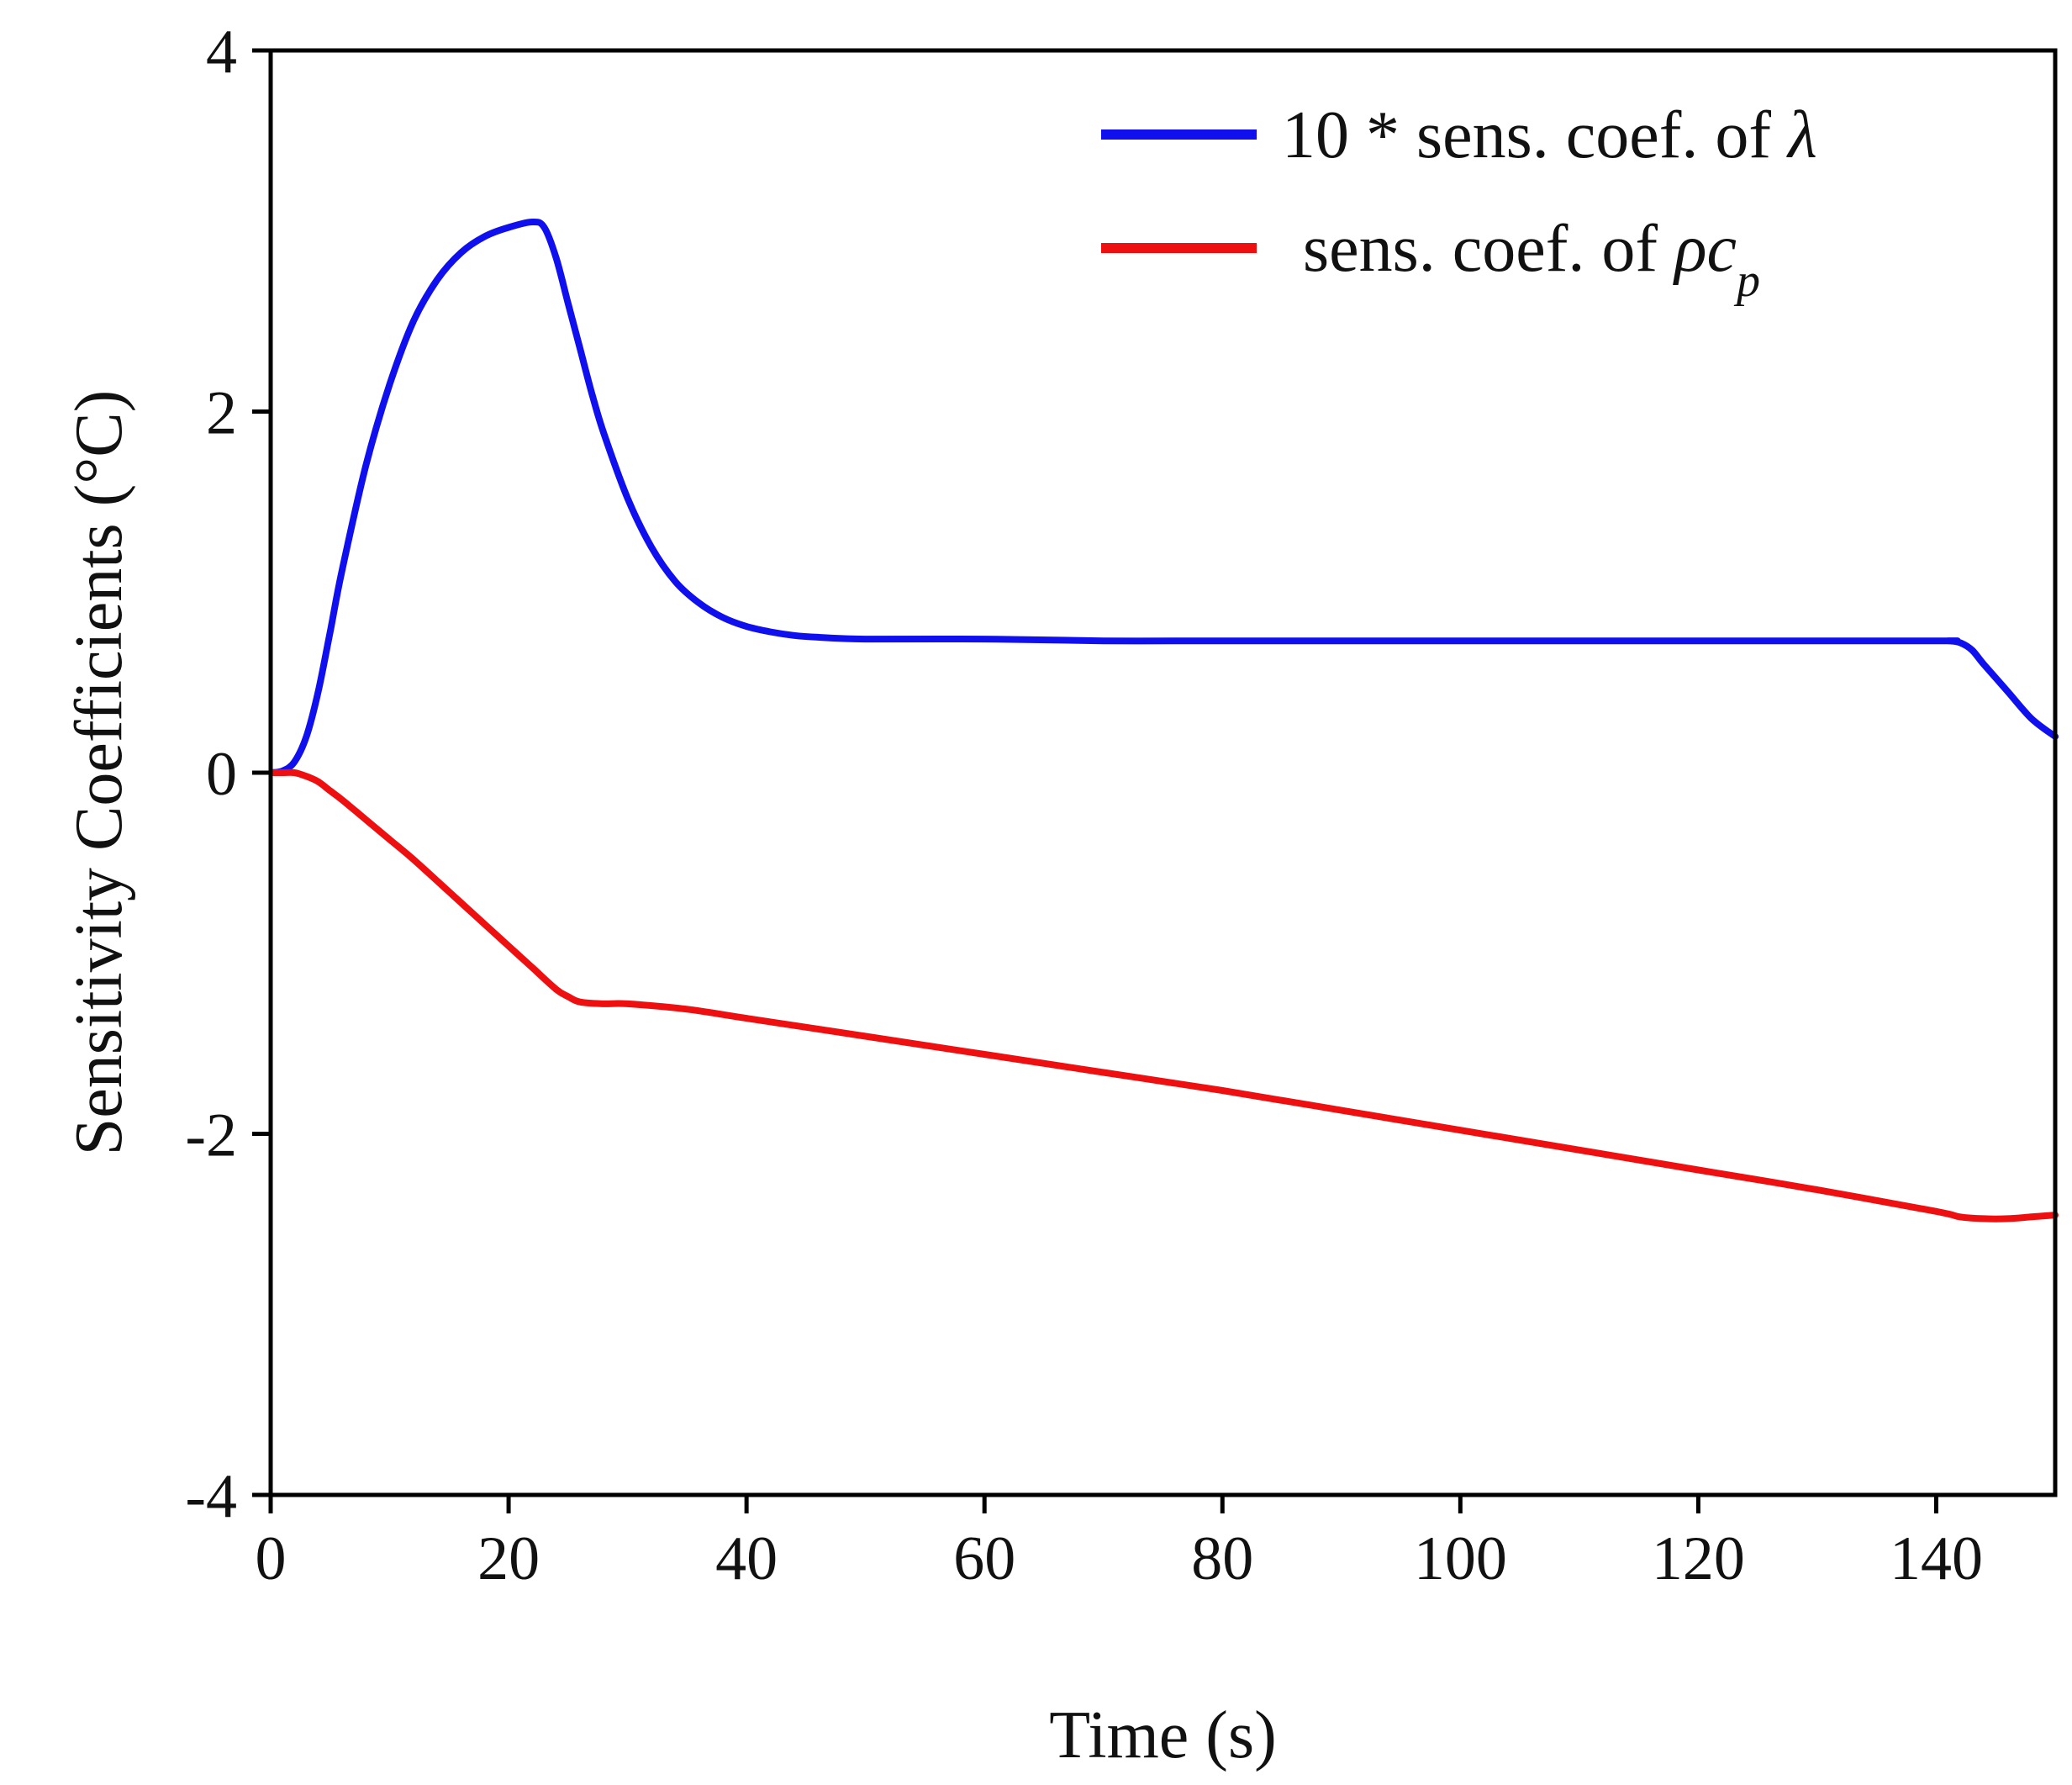 The width and height of the screenshot is (2072, 1785). I want to click on legend-label-subscript: p, so click(1746, 281).